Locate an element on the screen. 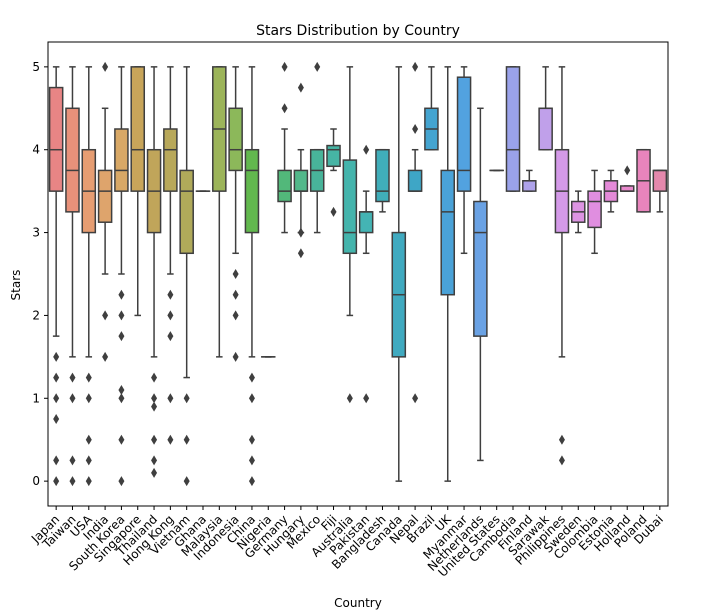 The image size is (717, 614). y-tick-label: 5 is located at coordinates (36, 67).